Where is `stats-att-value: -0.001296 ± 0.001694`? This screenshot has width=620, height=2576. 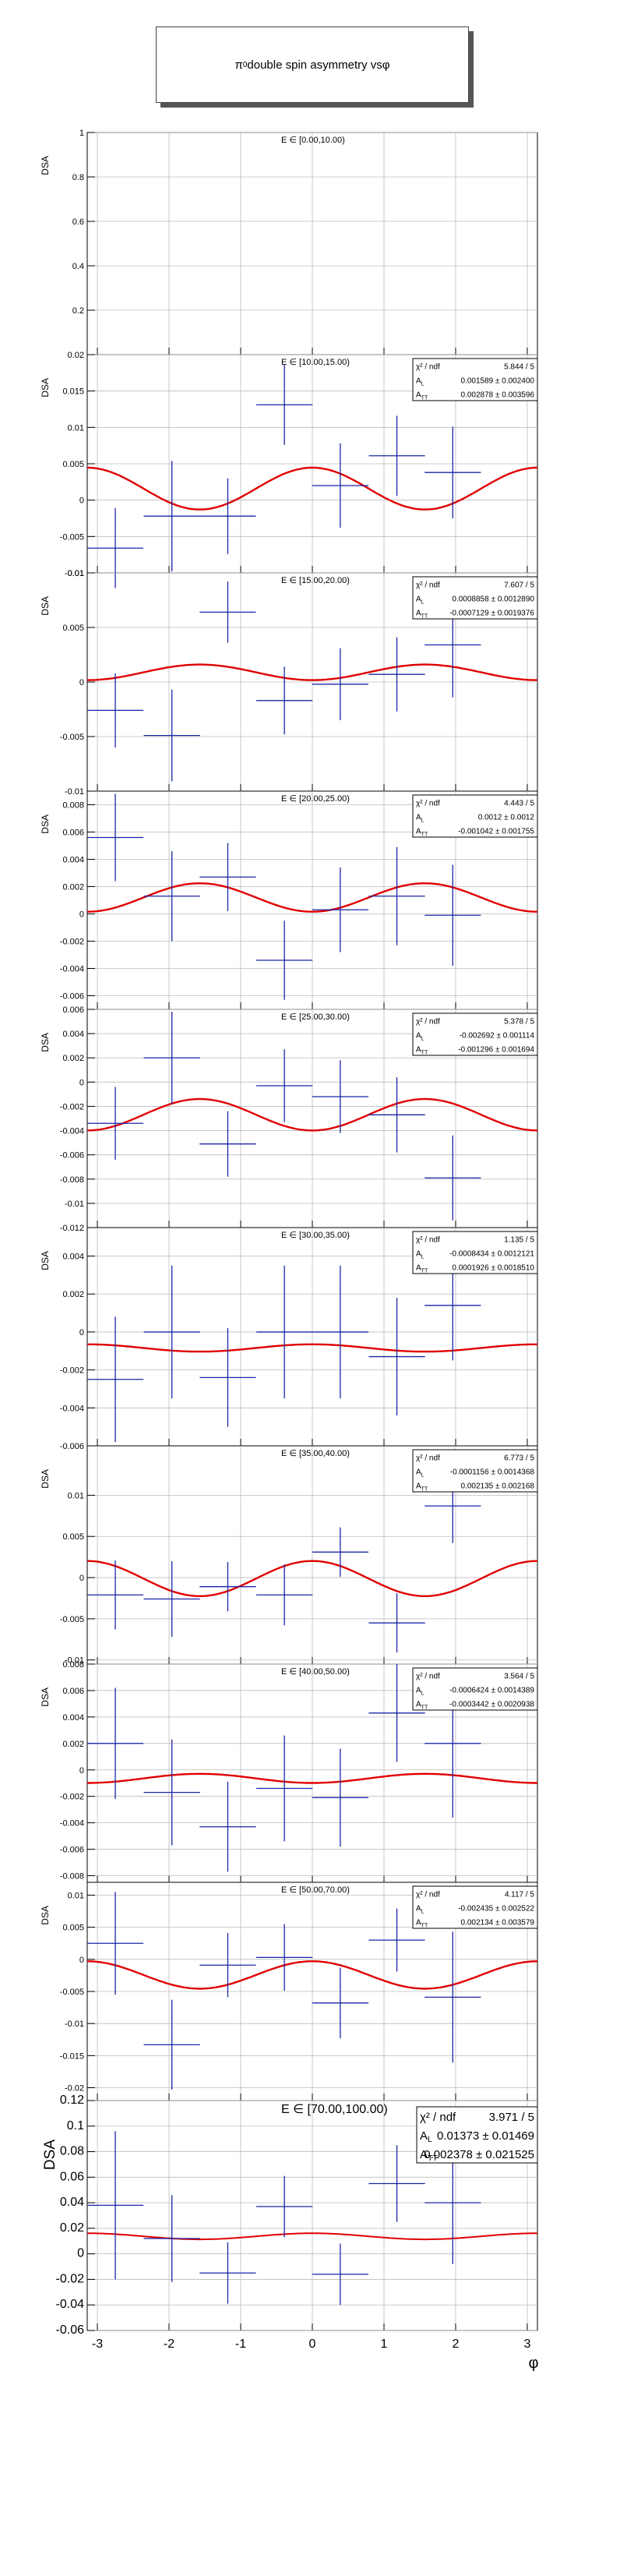 stats-att-value: -0.001296 ± 0.001694 is located at coordinates (496, 1050).